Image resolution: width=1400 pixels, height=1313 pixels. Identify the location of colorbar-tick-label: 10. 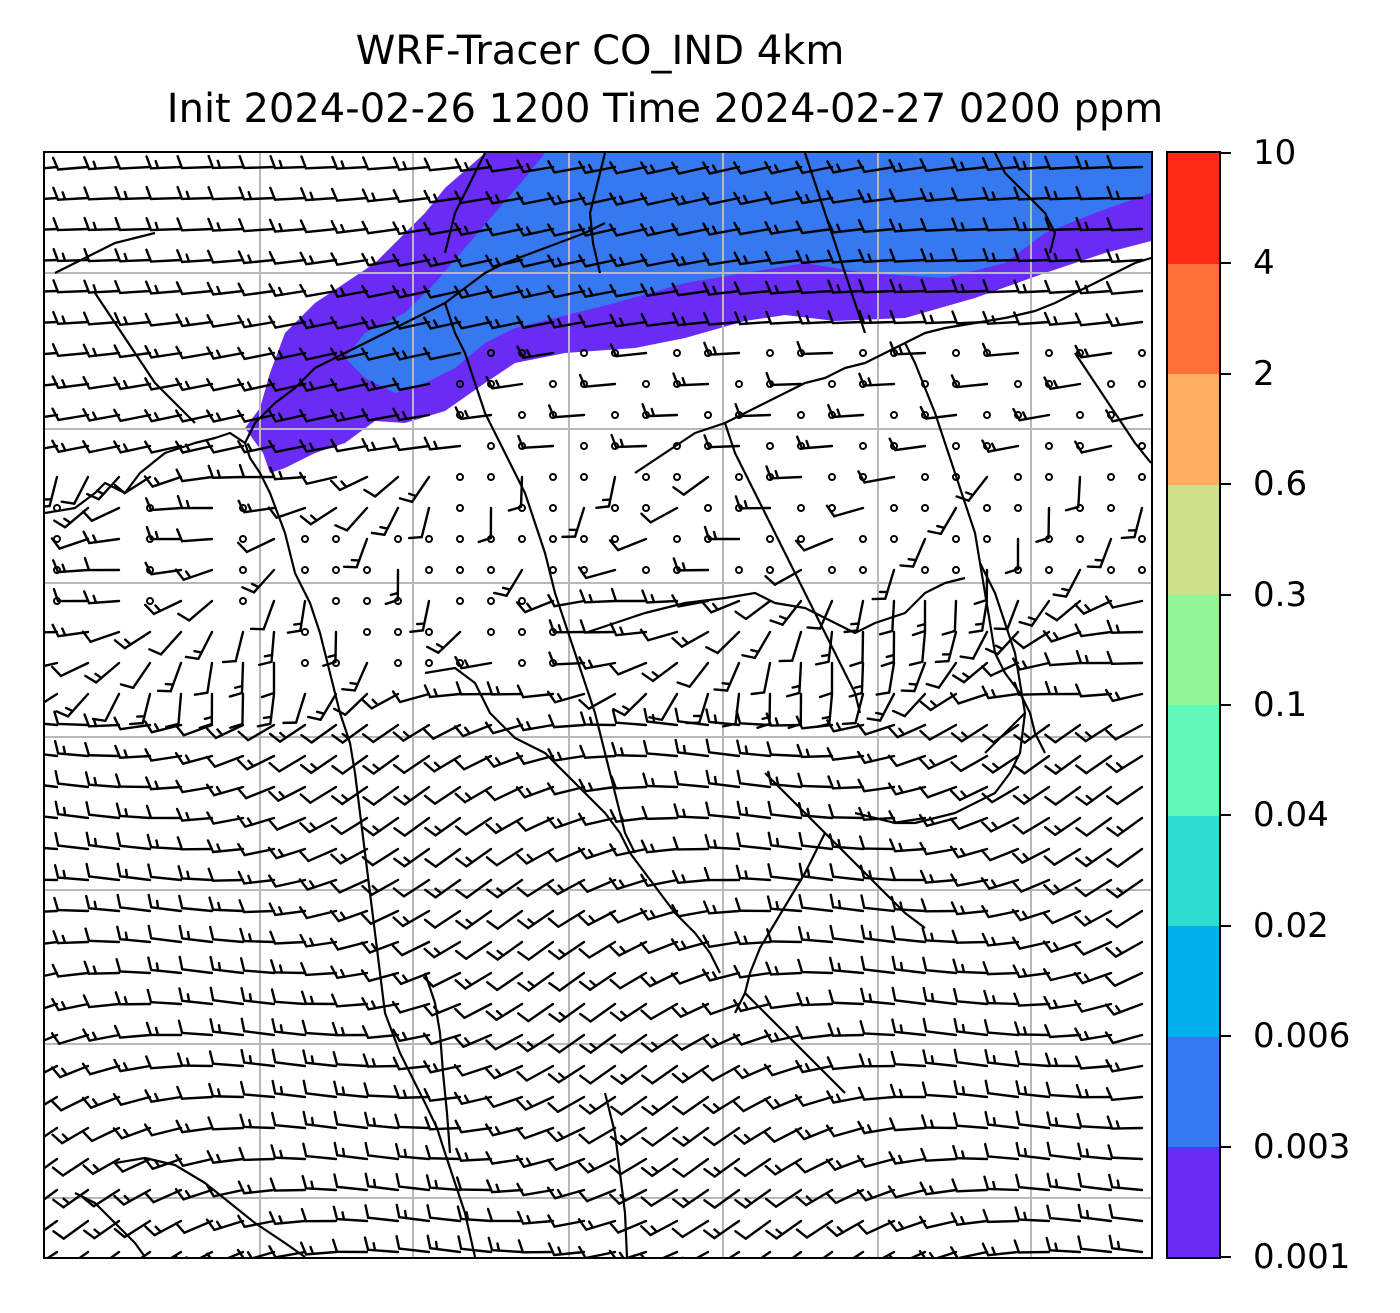
(1275, 153).